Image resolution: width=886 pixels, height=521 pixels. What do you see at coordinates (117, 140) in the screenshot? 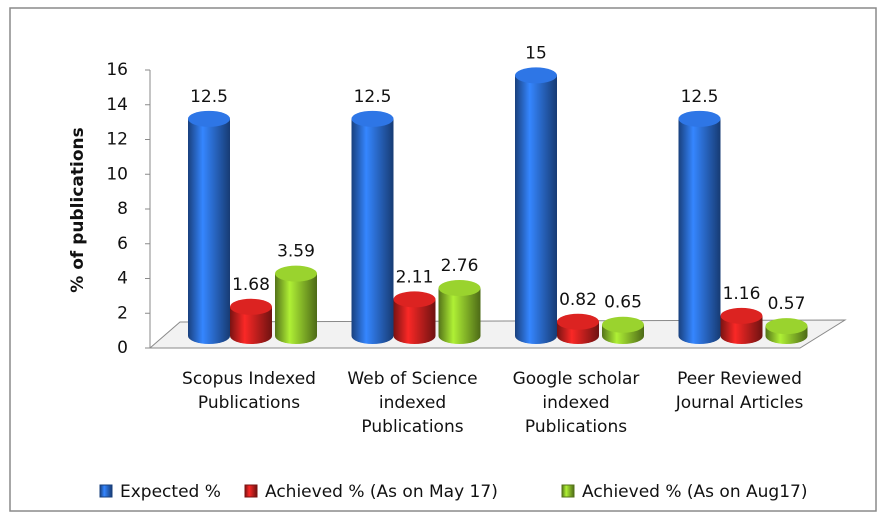
I see `y-tick-label: 12` at bounding box center [117, 140].